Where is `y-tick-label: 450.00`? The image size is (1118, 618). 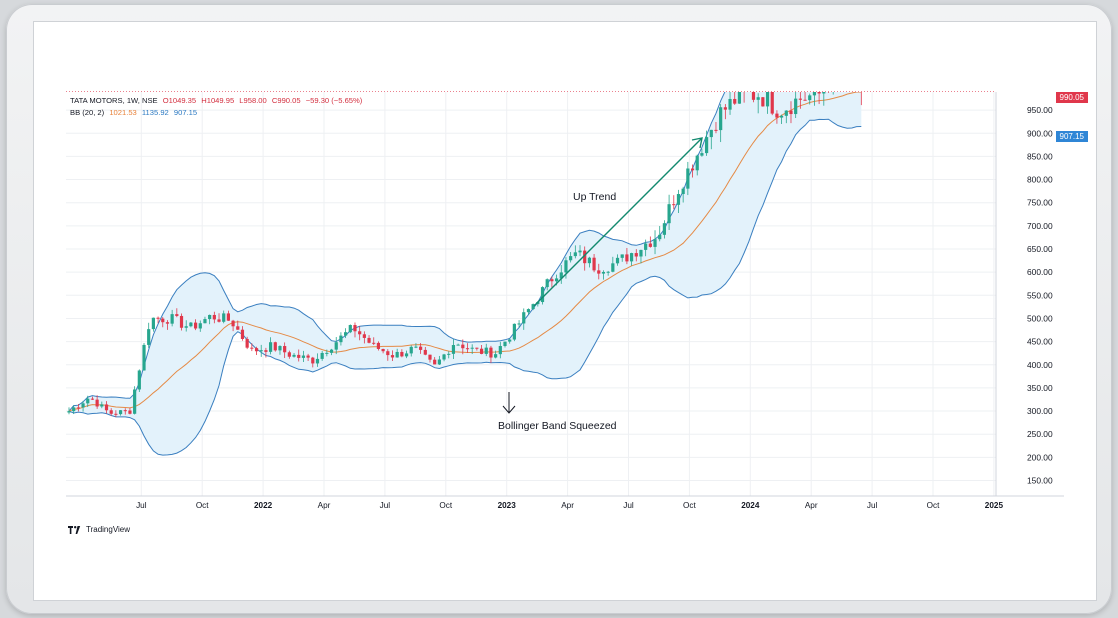
y-tick-label: 450.00 is located at coordinates (1040, 342).